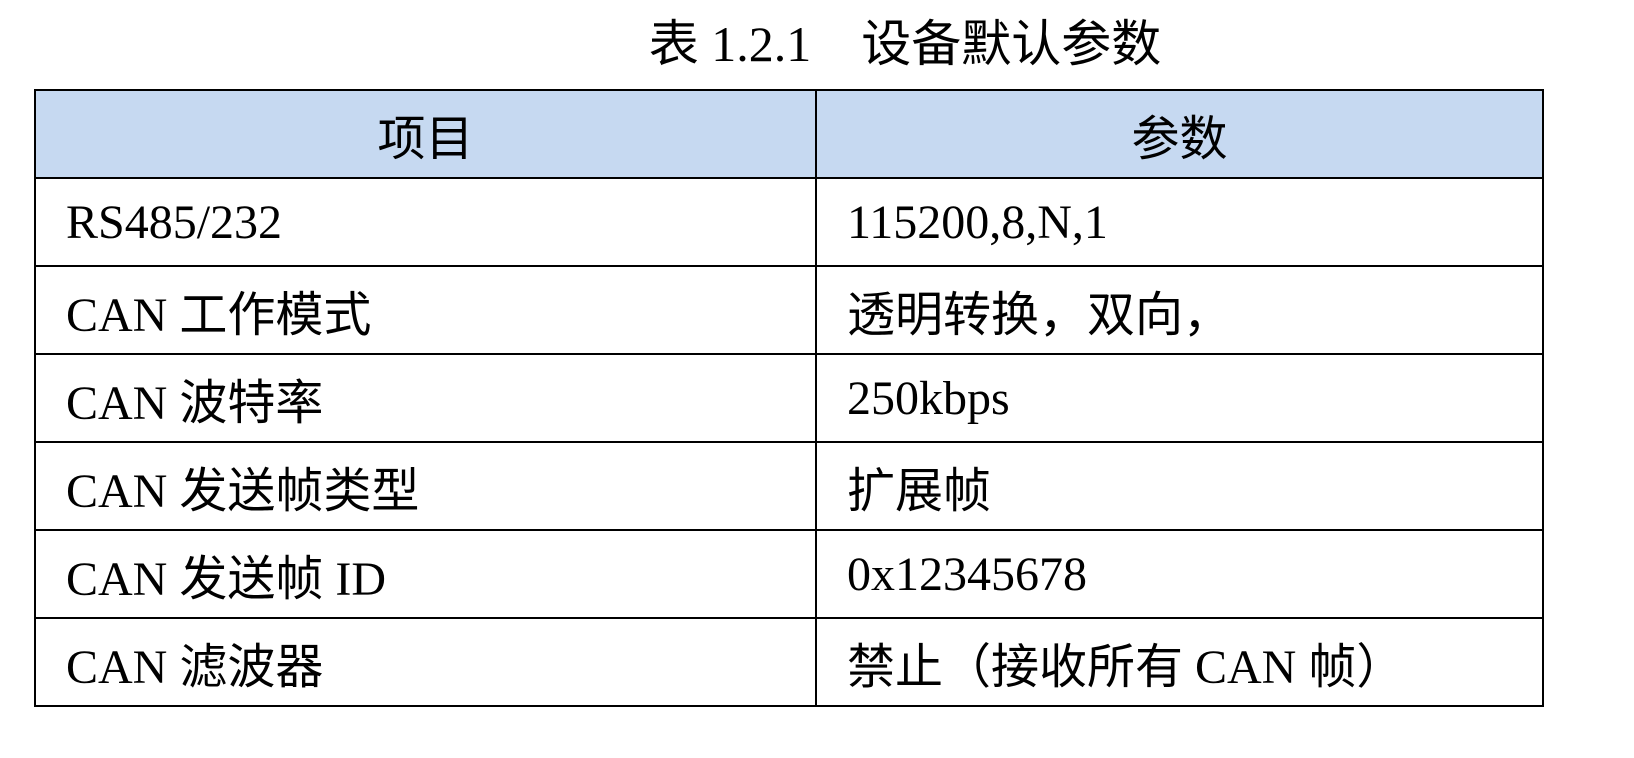 This screenshot has width=1634, height=758. What do you see at coordinates (905, 44) in the screenshot?
I see `table-caption: 表 1.2.1 设备默认参数` at bounding box center [905, 44].